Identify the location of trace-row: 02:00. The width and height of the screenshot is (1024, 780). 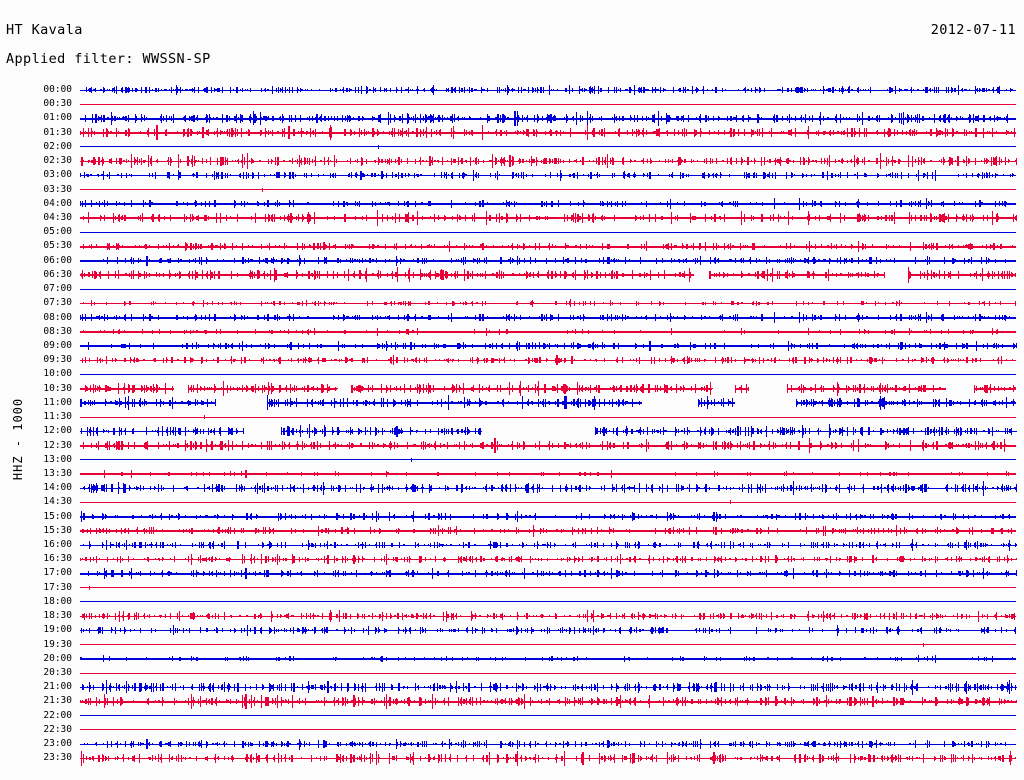
(512, 147).